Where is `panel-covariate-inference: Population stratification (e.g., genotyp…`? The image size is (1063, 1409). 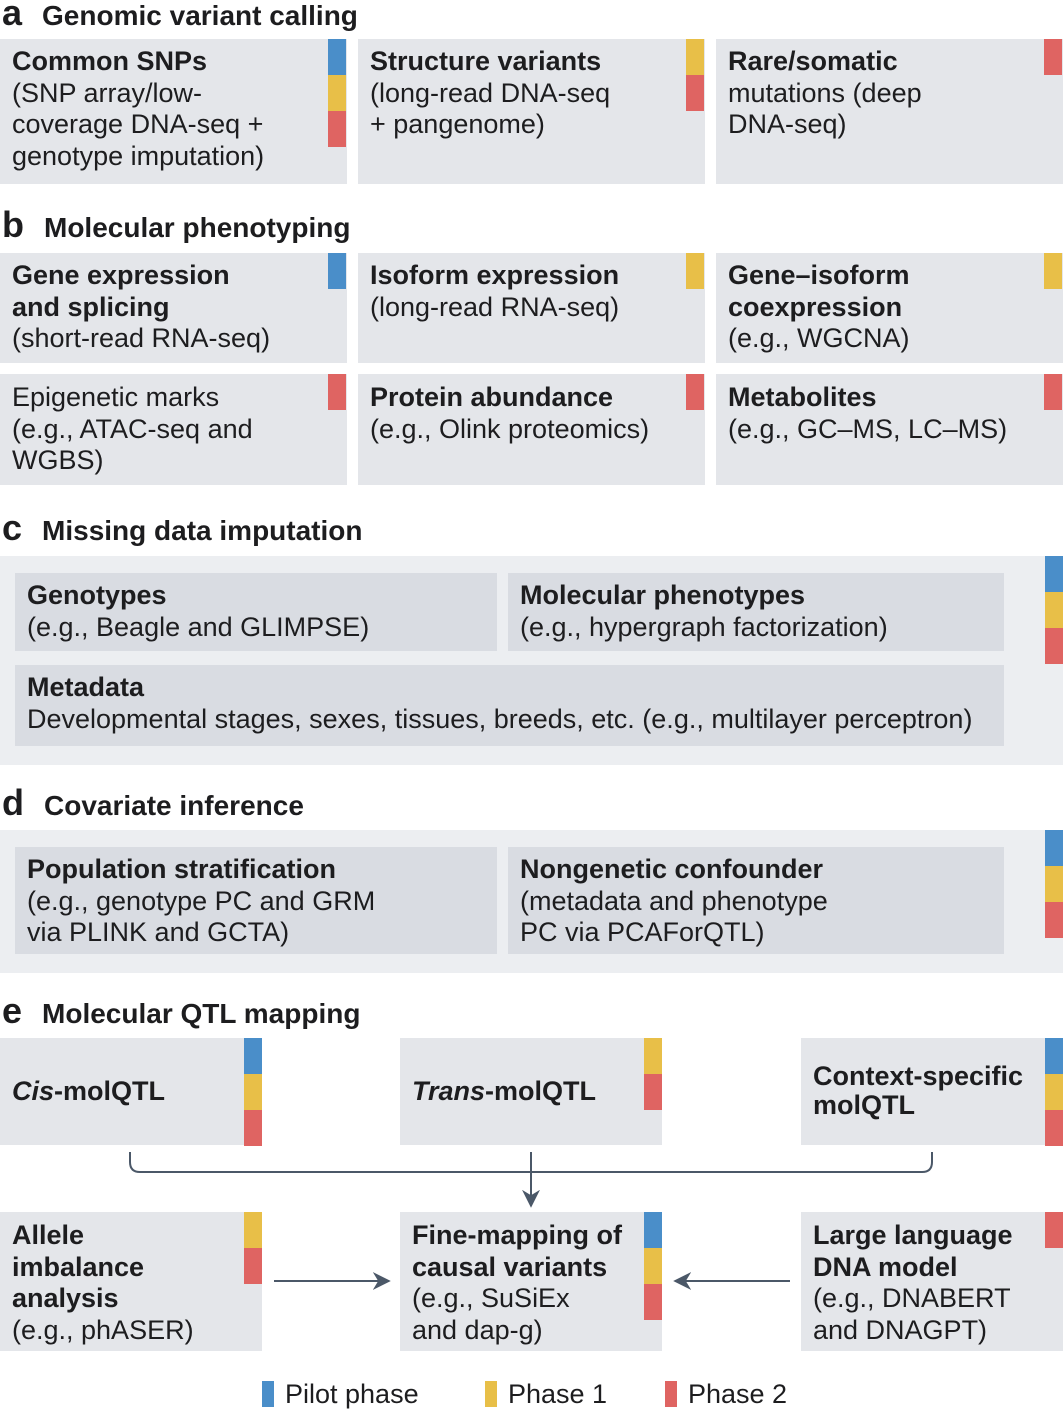 panel-covariate-inference: Population stratification (e.g., genotyp… is located at coordinates (531, 901).